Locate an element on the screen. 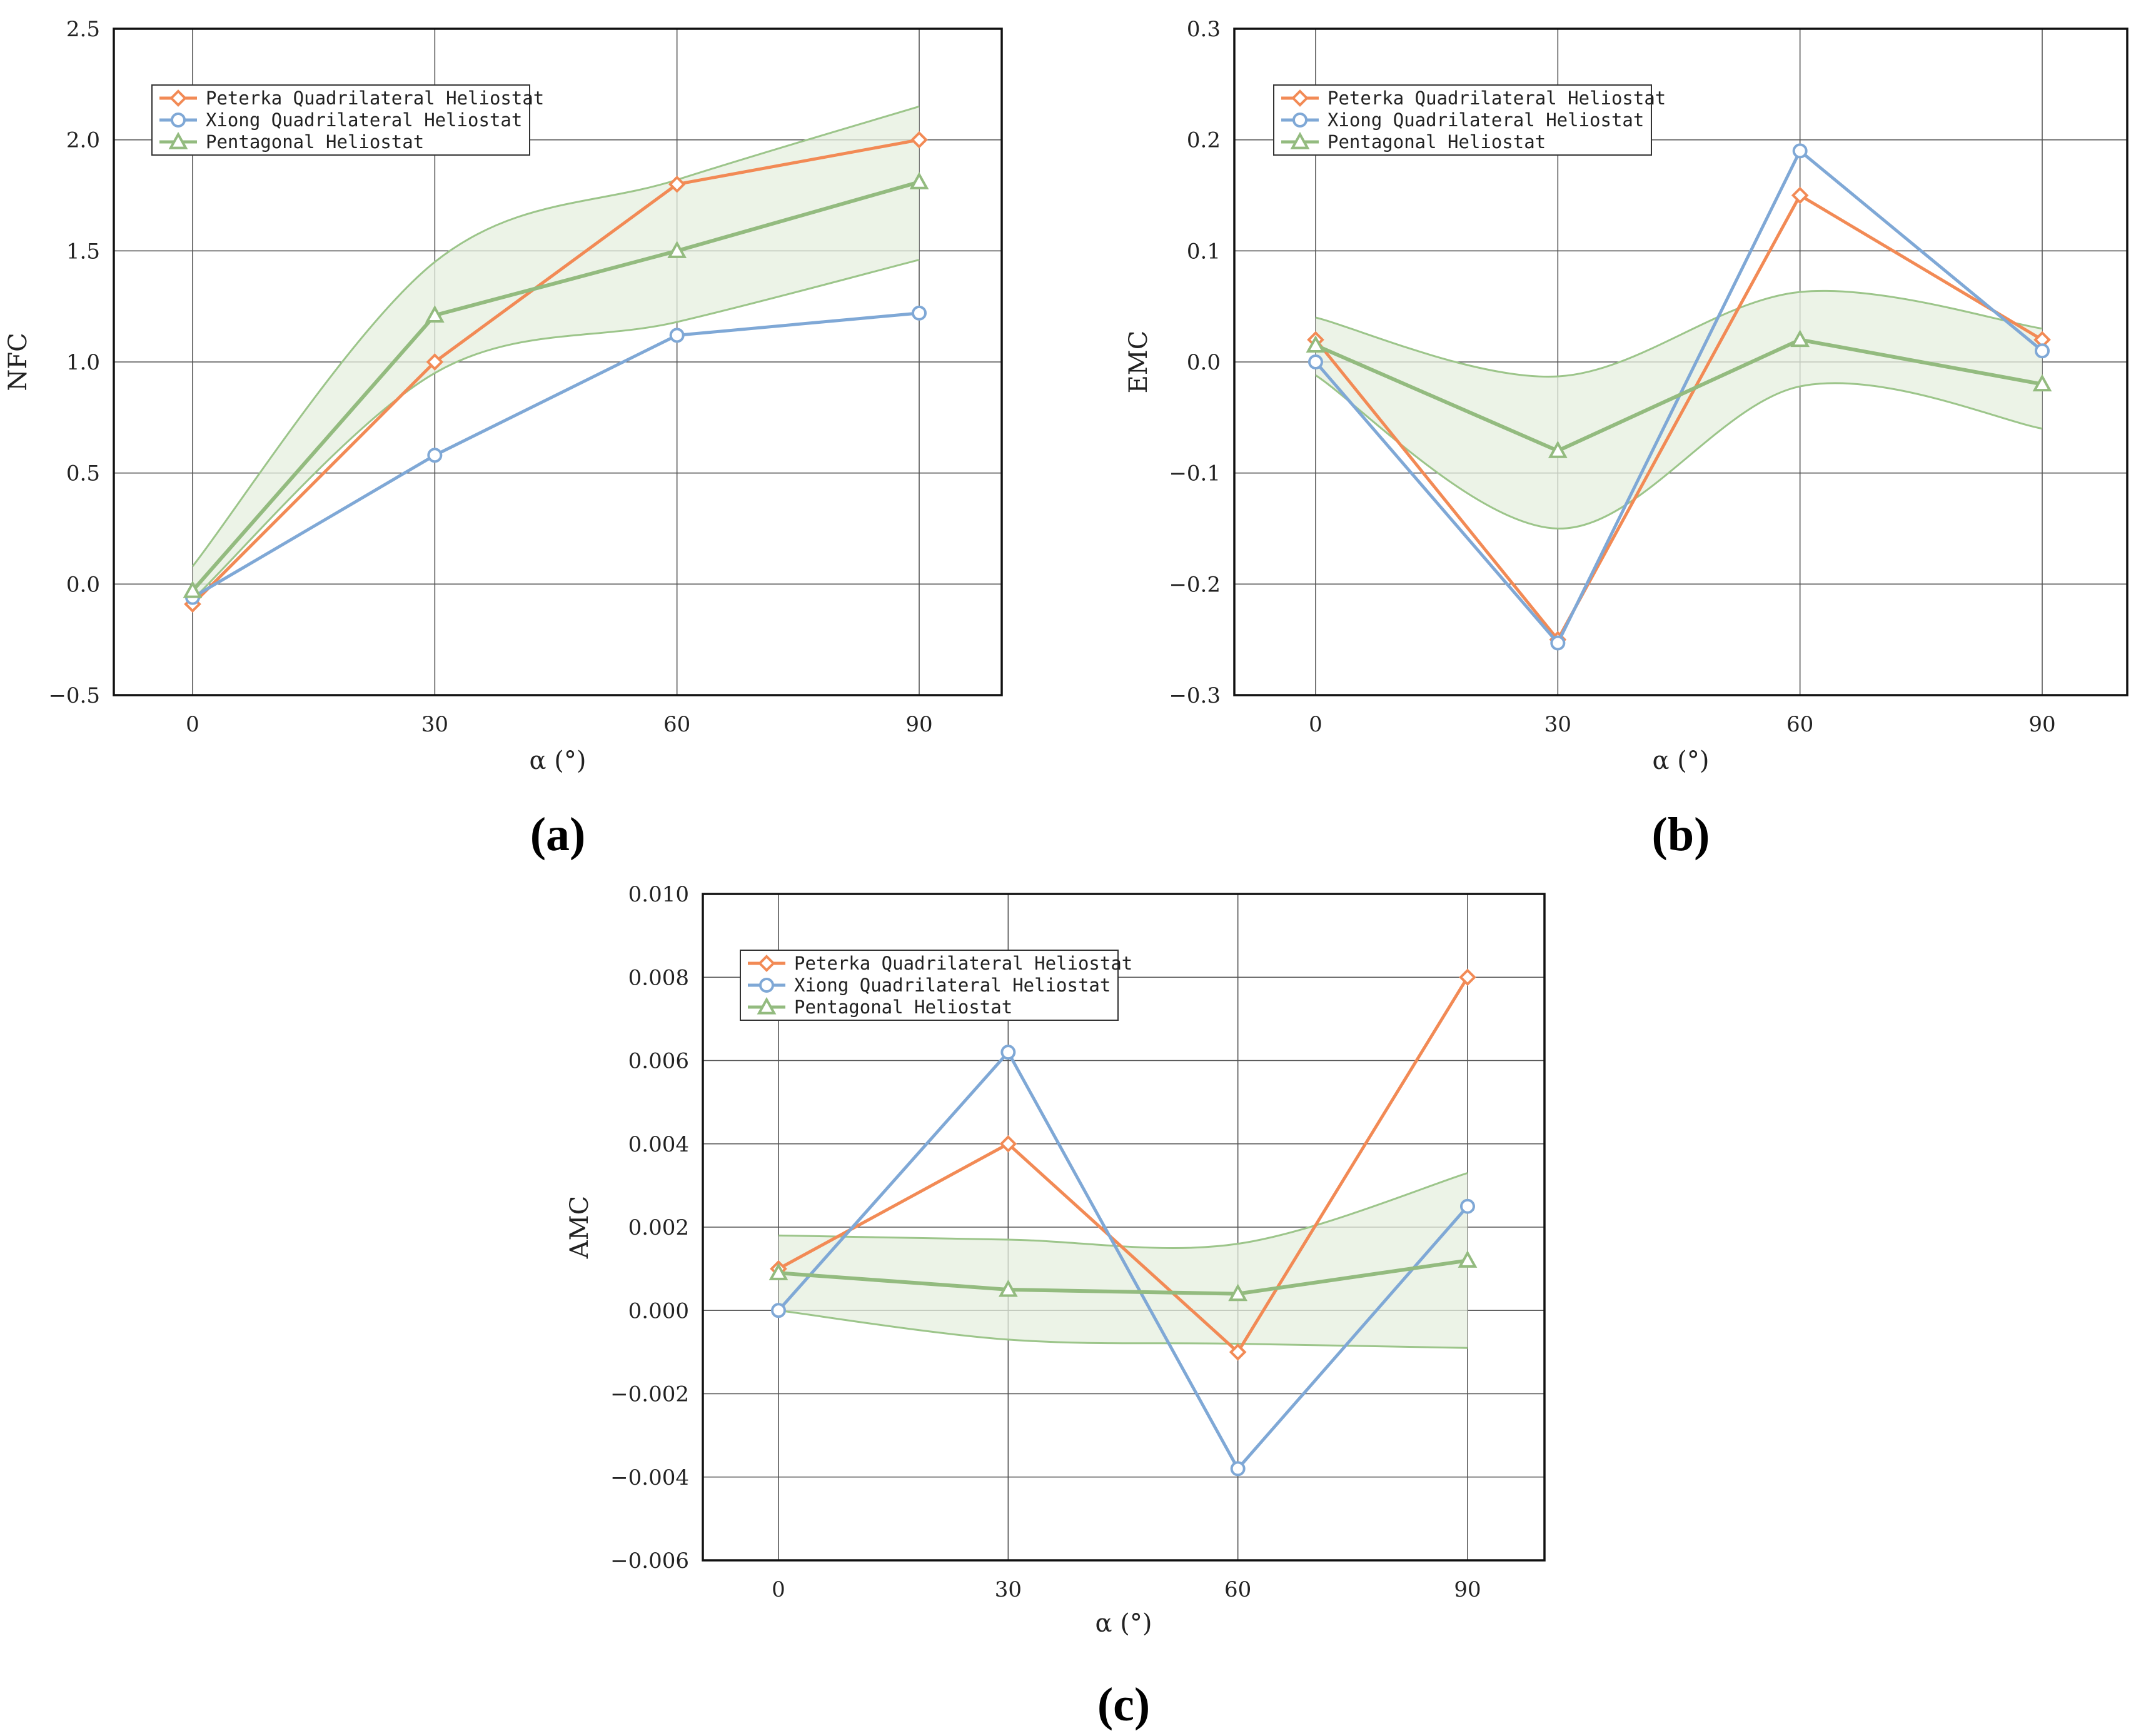 The height and width of the screenshot is (1736, 2136). y-tick-label: 0.006 is located at coordinates (658, 1061).